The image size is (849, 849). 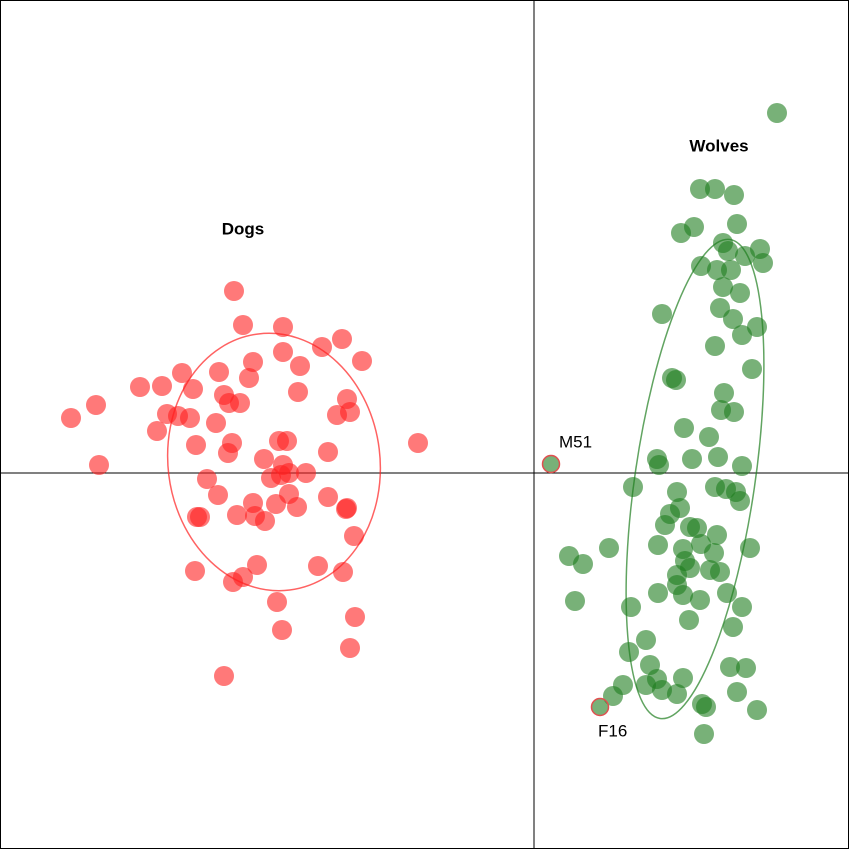 I want to click on labeled-point, so click(x=551, y=464).